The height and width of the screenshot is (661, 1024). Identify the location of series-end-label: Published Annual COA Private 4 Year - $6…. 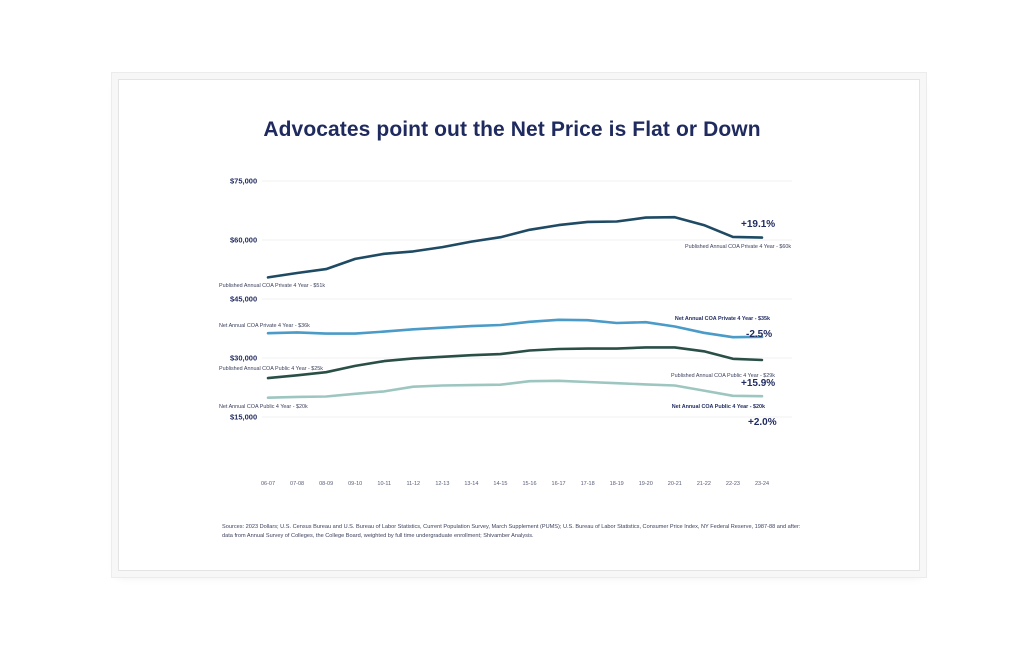
(738, 247).